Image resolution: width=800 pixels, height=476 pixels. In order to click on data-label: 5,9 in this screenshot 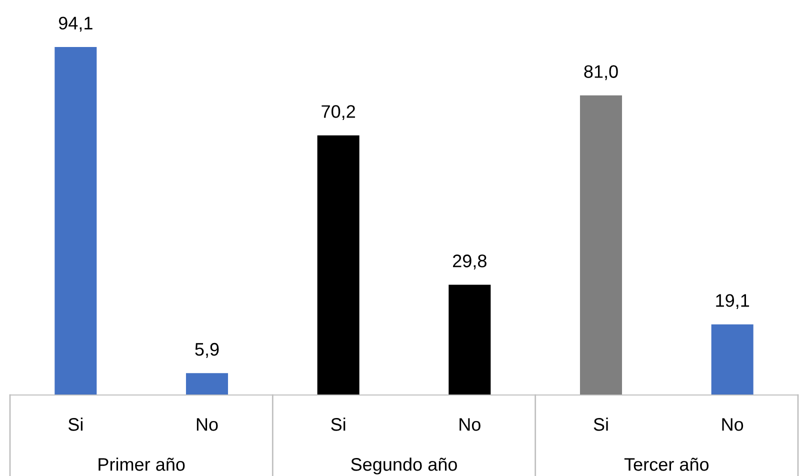, I will do `click(207, 350)`.